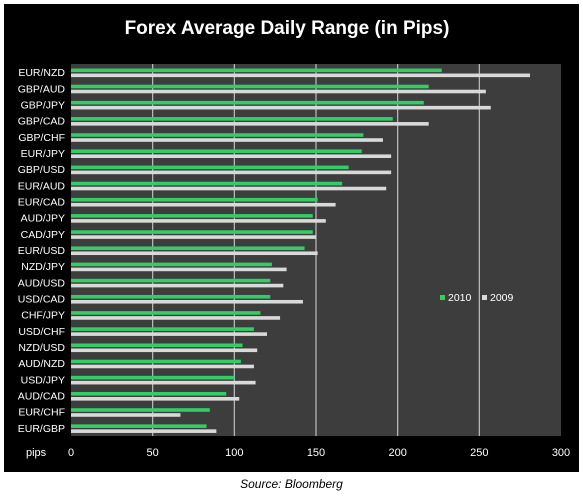  I want to click on category-label: AUD/USD, so click(42, 283).